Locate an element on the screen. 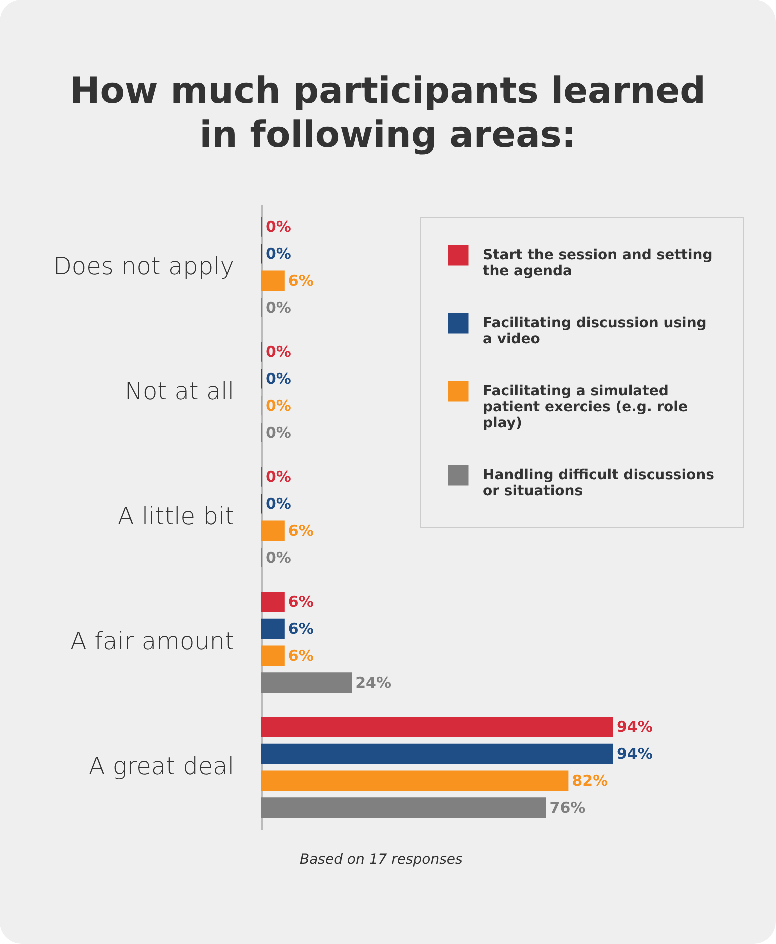 The image size is (776, 944). data-label: 24% is located at coordinates (374, 683).